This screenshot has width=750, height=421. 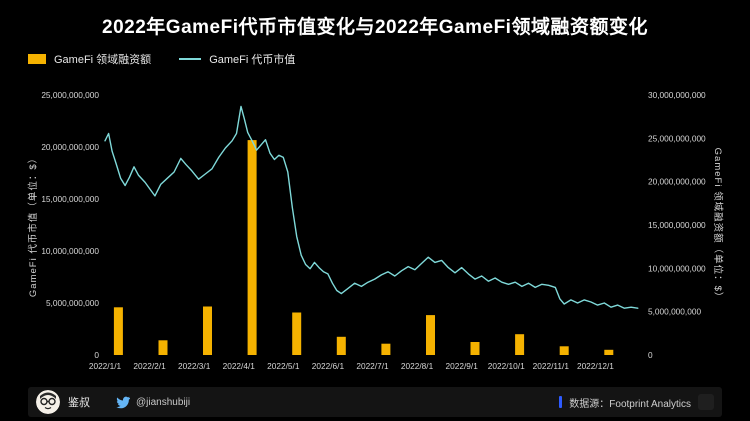 I want to click on x-axis-tick: 2022/9/1, so click(x=462, y=366).